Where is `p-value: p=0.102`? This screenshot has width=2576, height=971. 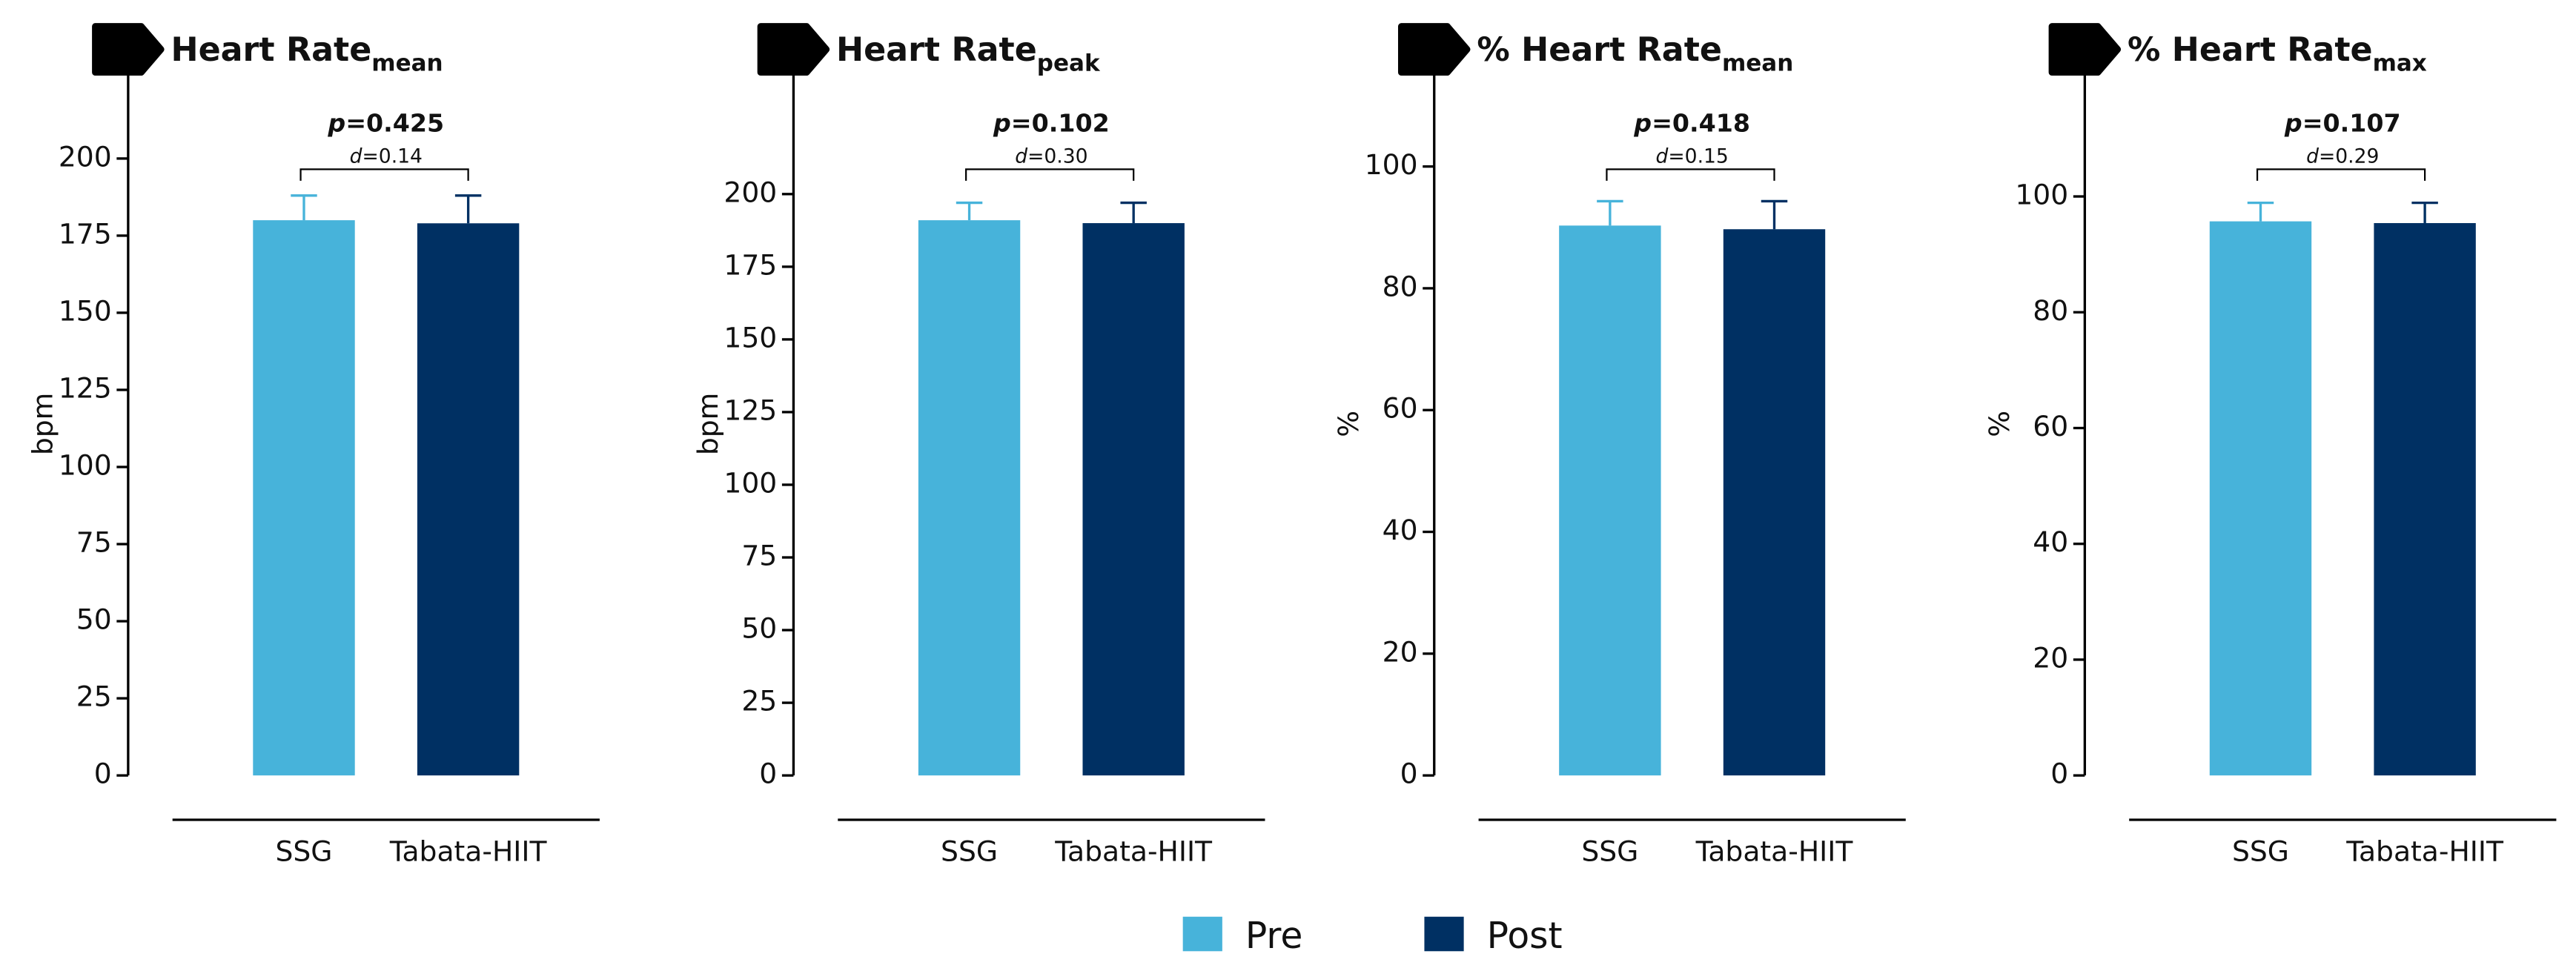 p-value: p=0.102 is located at coordinates (1051, 123).